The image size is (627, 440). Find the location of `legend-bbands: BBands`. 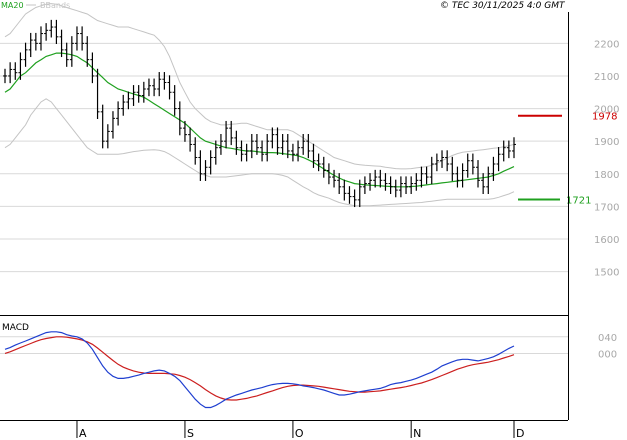

legend-bbands: BBands is located at coordinates (55, 5).